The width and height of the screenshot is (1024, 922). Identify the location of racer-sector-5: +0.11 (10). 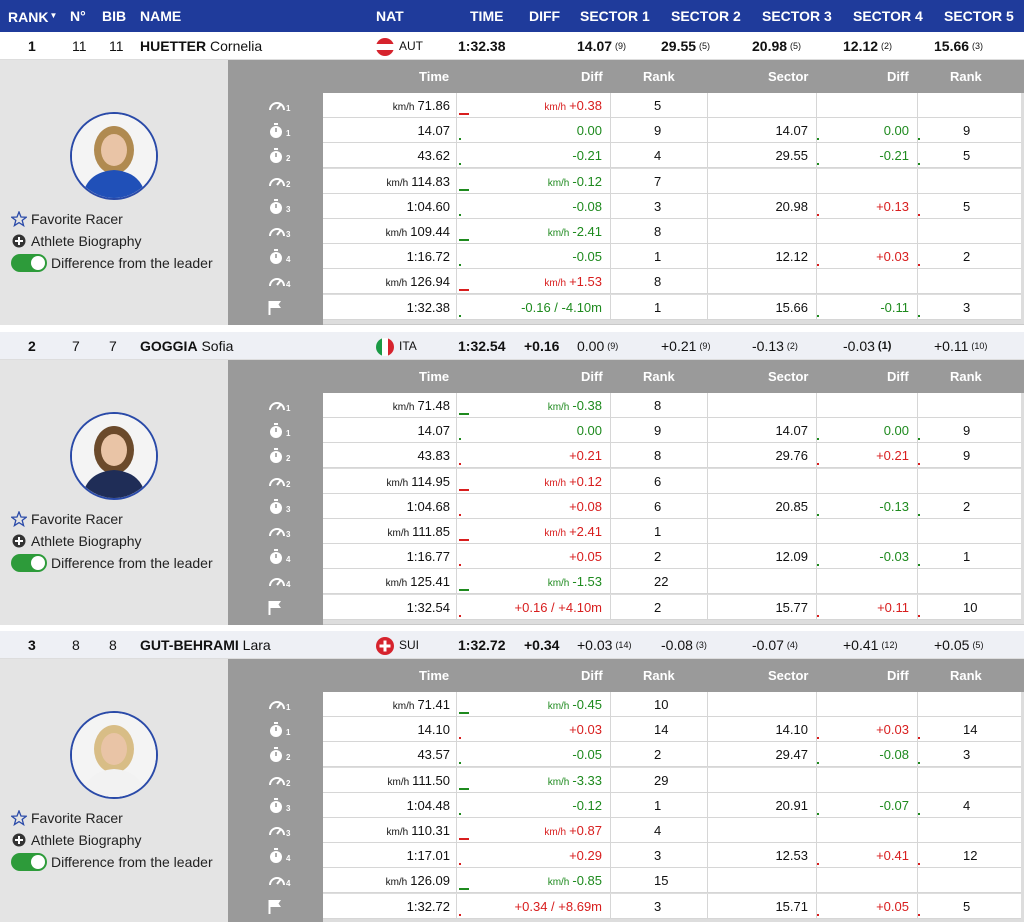
(961, 346).